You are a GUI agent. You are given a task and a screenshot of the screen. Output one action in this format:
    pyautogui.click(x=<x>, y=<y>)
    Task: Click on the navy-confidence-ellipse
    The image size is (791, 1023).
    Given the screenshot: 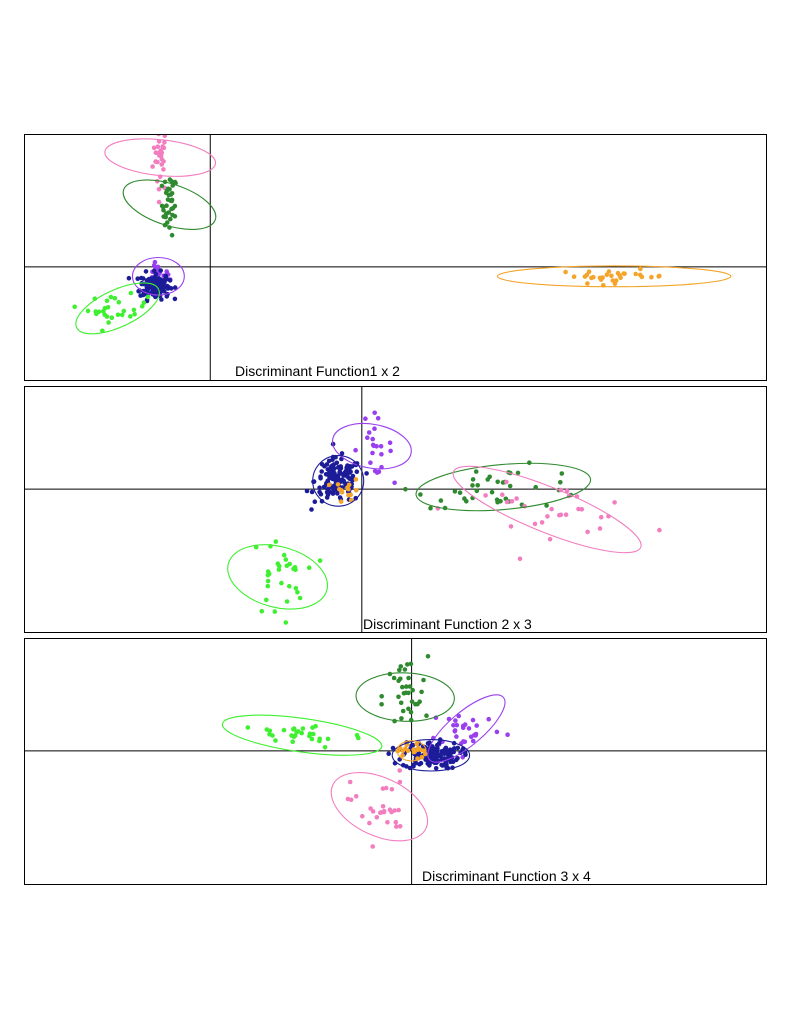 What is the action you would take?
    pyautogui.click(x=431, y=755)
    